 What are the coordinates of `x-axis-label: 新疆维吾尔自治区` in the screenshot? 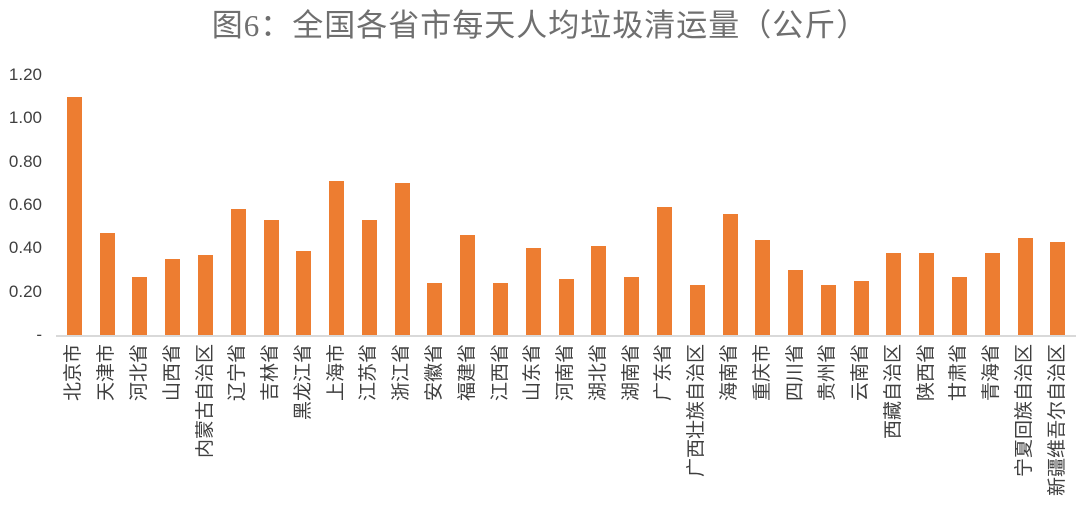 It's located at (1057, 420).